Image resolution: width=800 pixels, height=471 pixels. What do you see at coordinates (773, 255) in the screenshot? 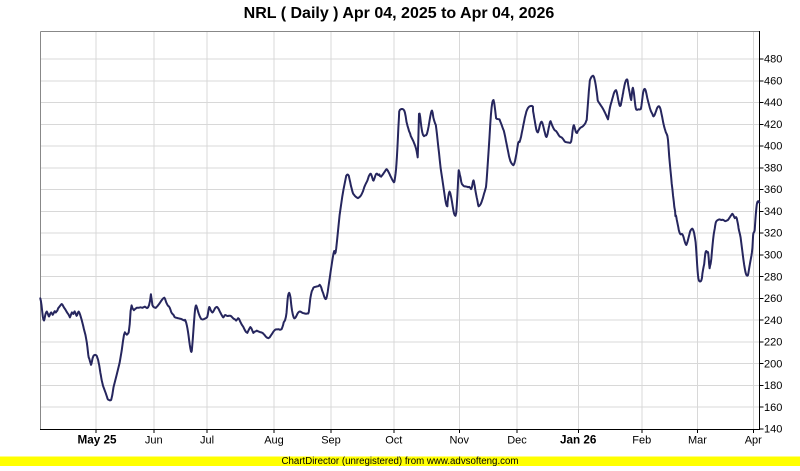
I see `svg-text: 300` at bounding box center [773, 255].